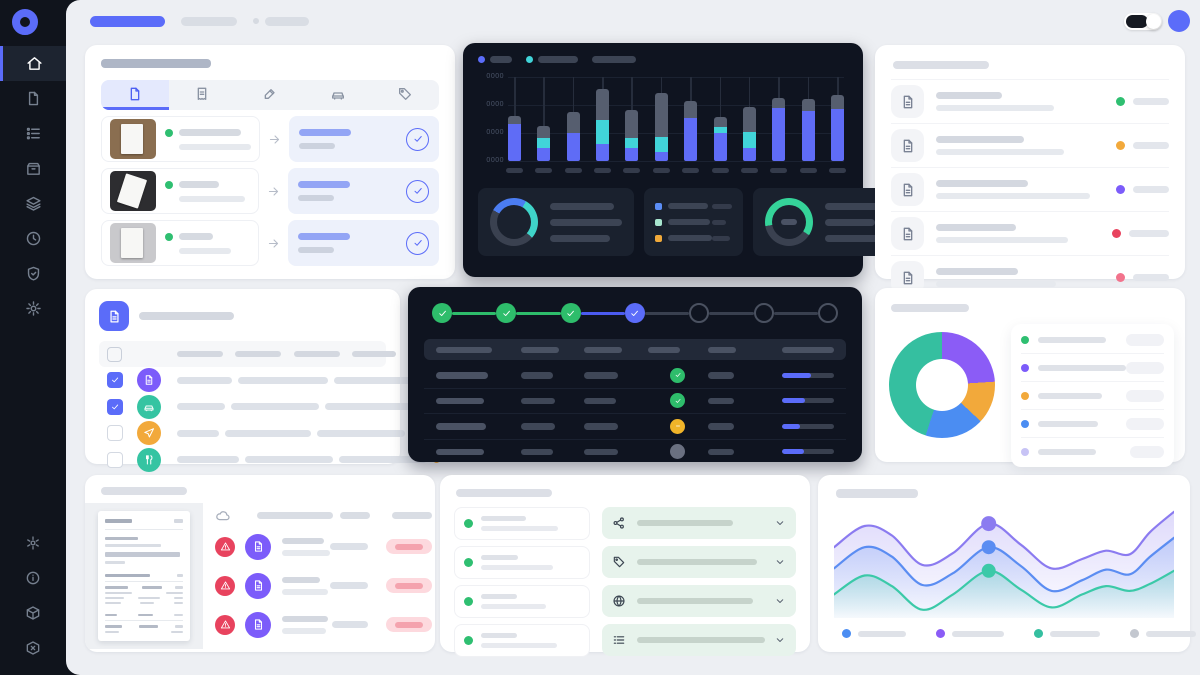 The height and width of the screenshot is (675, 1200). What do you see at coordinates (1025, 423) in the screenshot?
I see `status-dot` at bounding box center [1025, 423].